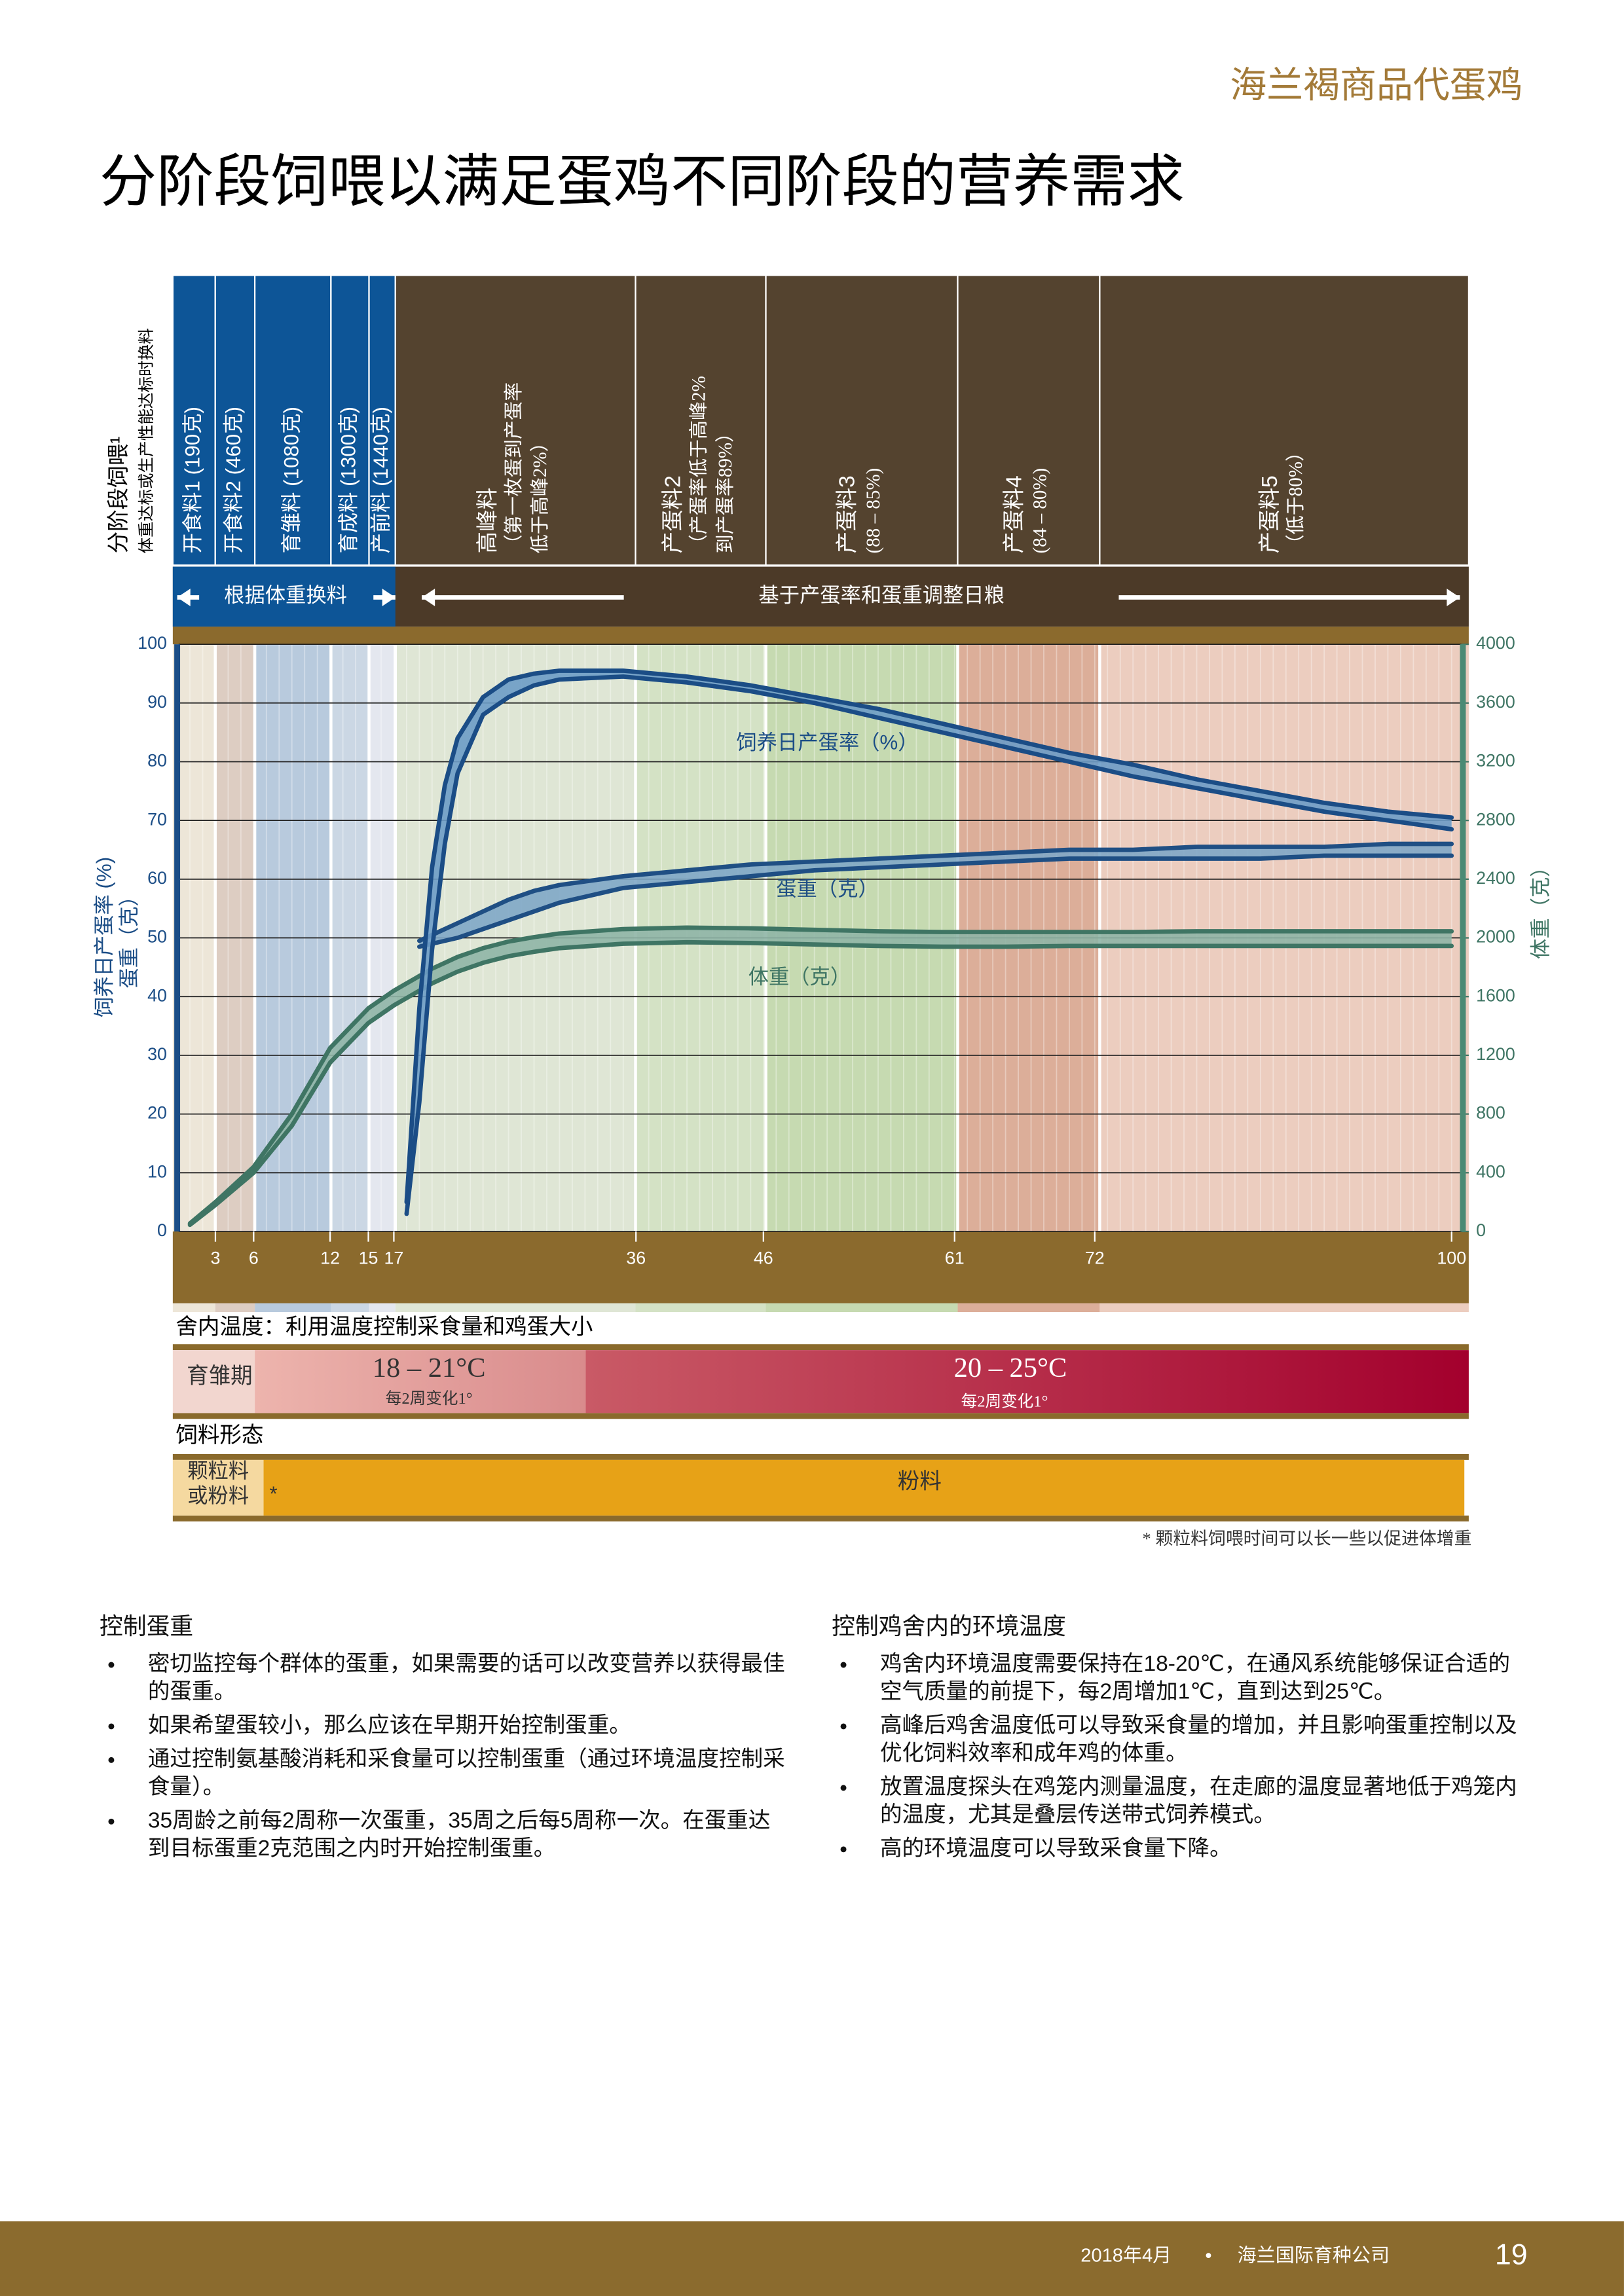 This screenshot has height=2296, width=1624. I want to click on bullet-item: 高的环境温度可以导致采食量下降。, so click(1178, 1848).